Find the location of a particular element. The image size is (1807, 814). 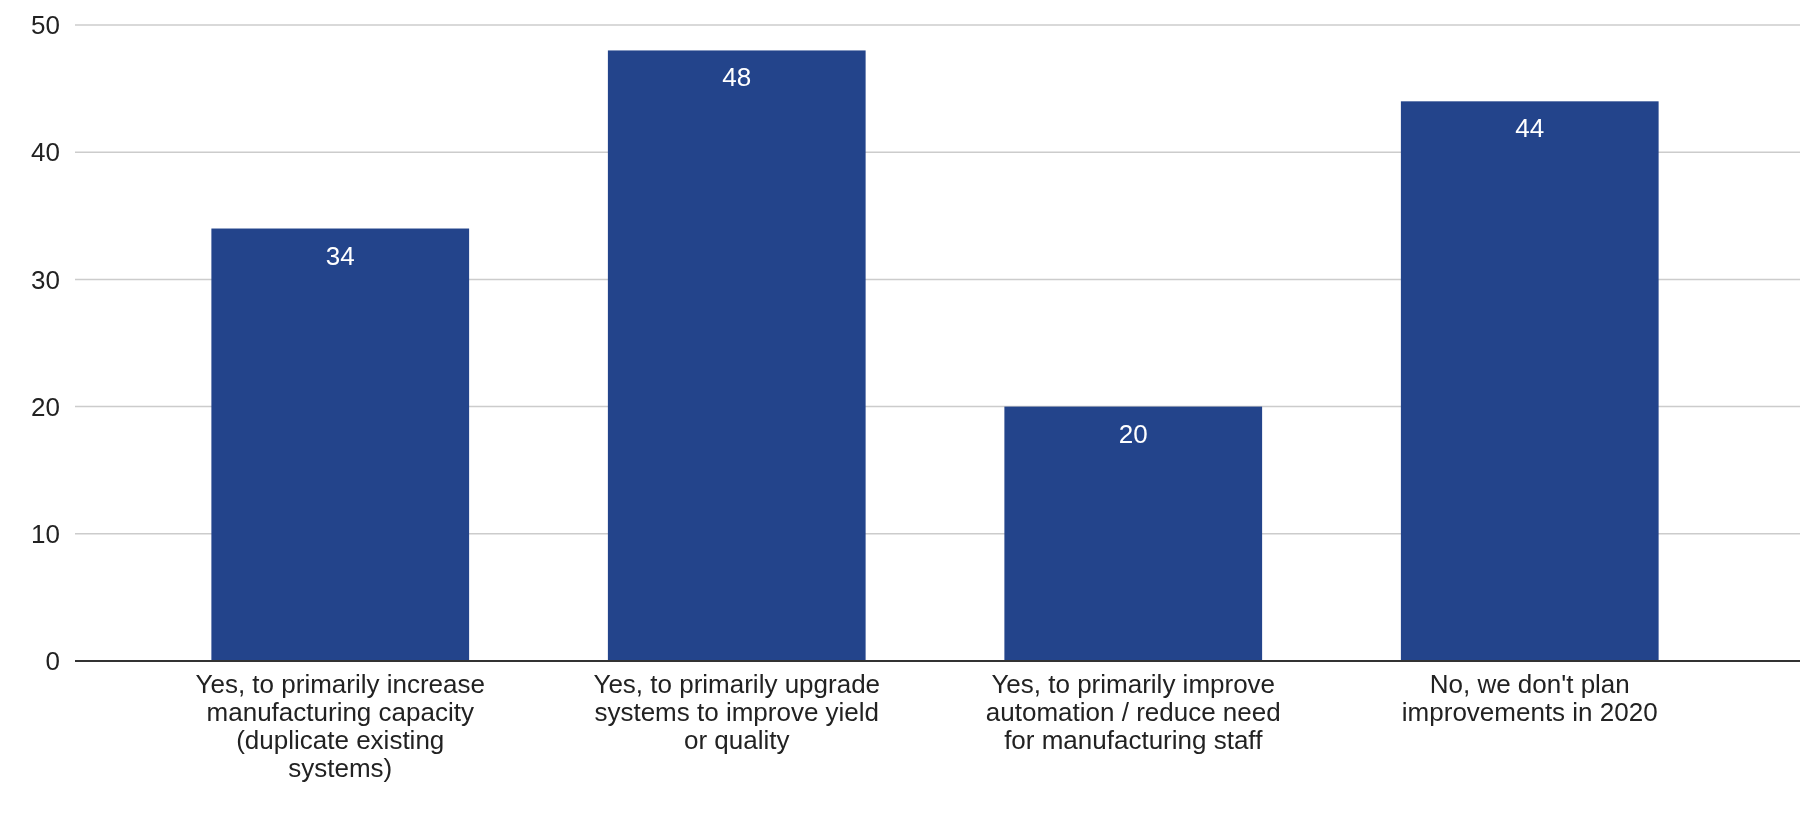

x-tick-label: No, we don't plan improvements in 2020 is located at coordinates (1529, 698).